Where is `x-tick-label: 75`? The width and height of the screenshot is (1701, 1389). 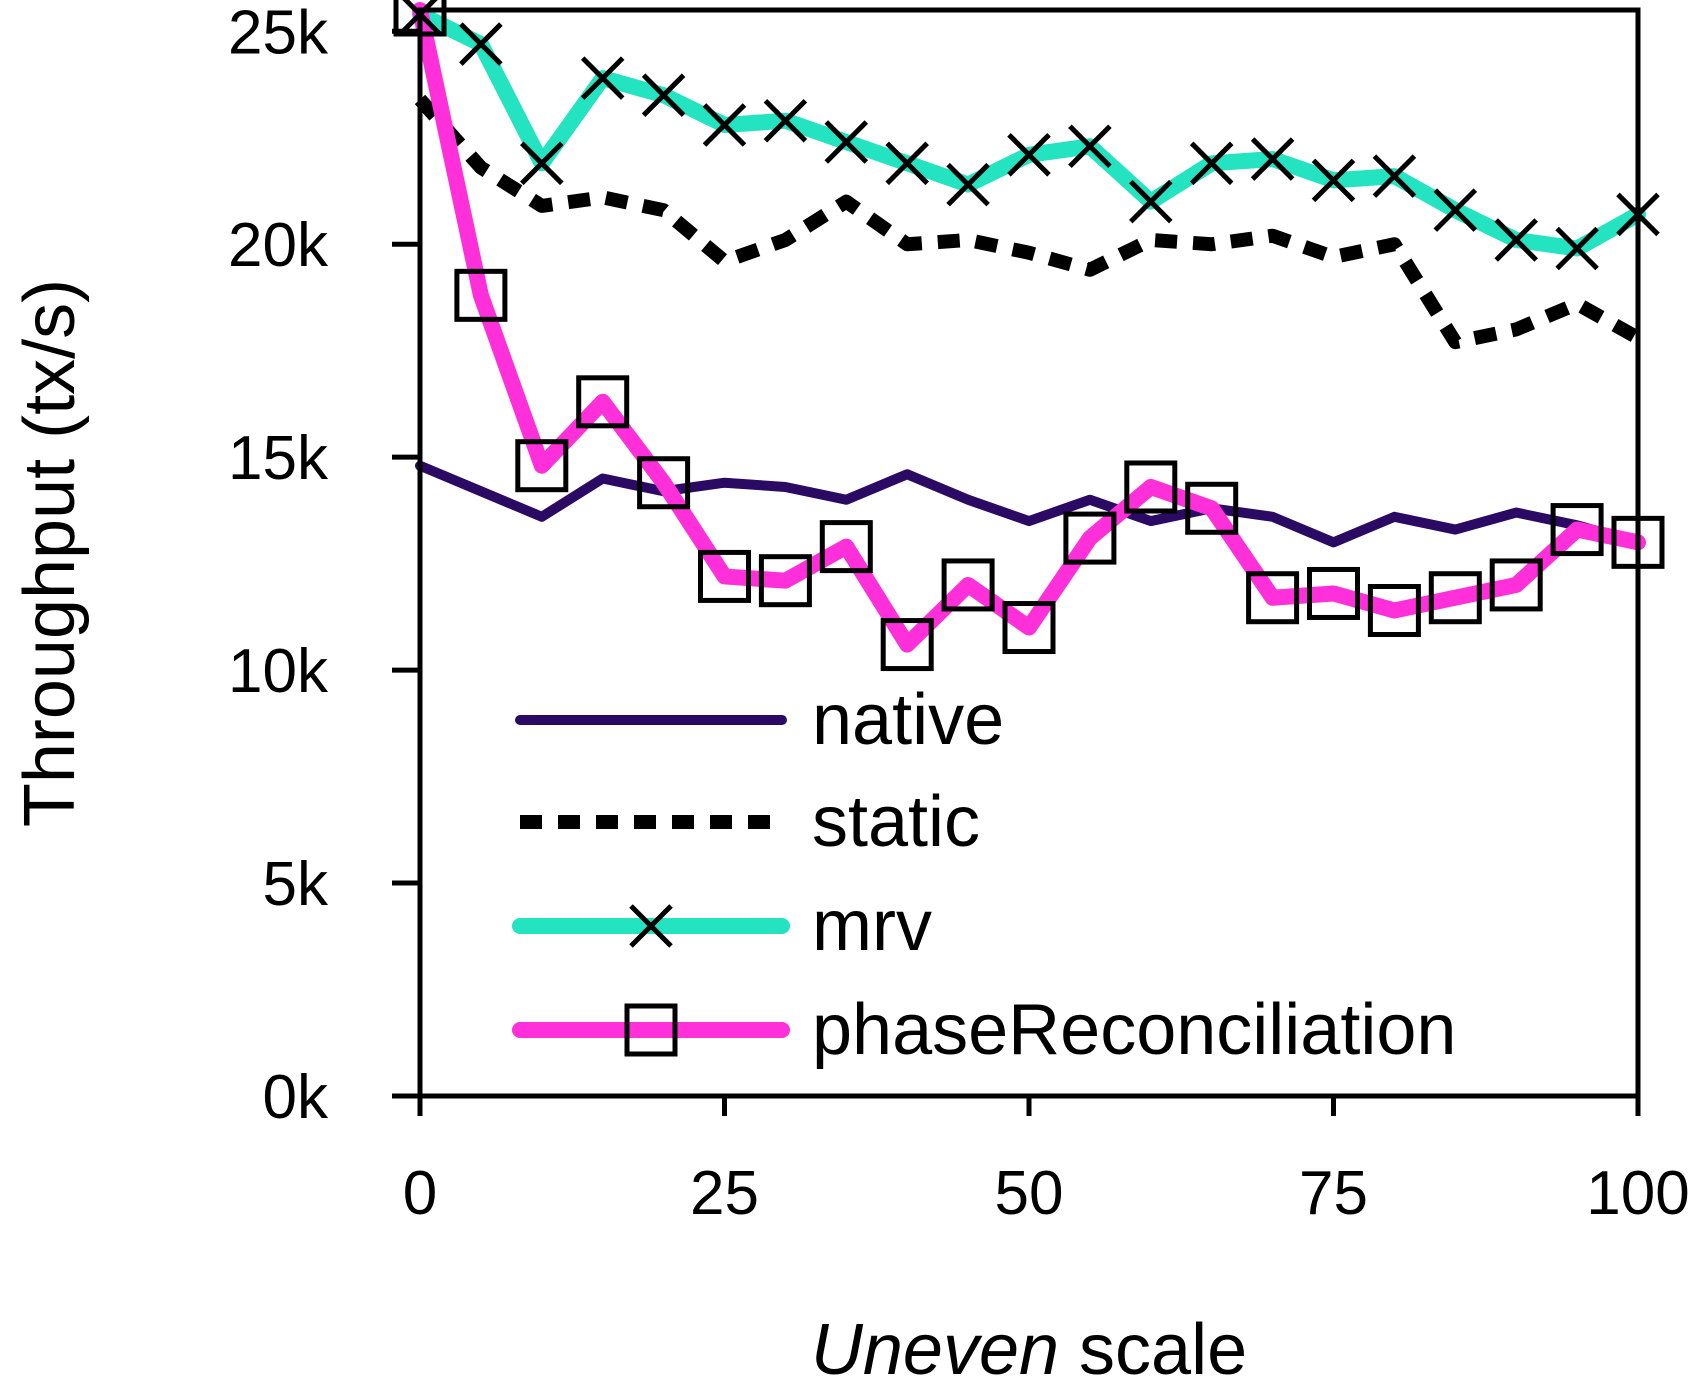 x-tick-label: 75 is located at coordinates (1333, 1193).